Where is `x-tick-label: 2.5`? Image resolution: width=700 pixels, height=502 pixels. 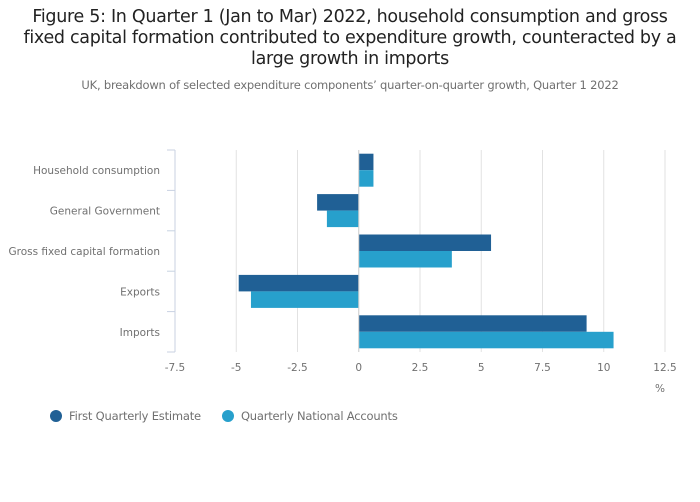 x-tick-label: 2.5 is located at coordinates (420, 368).